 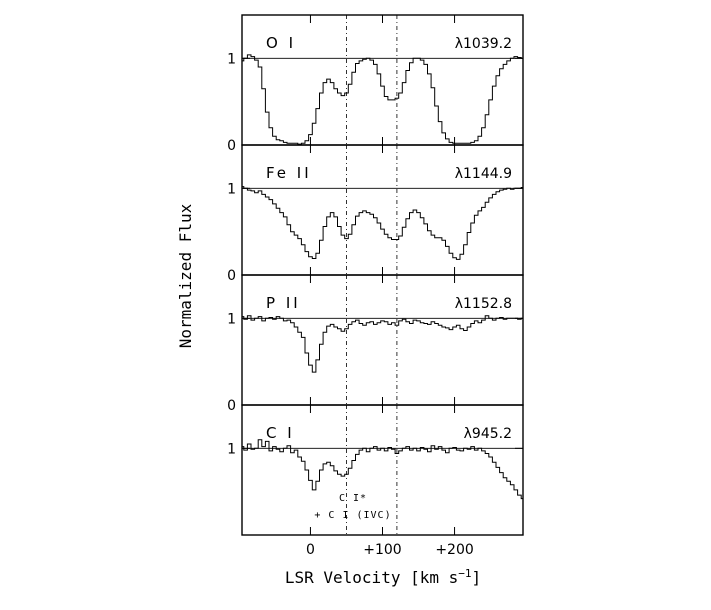 I want to click on x-tick-label: +100, so click(x=382, y=550).